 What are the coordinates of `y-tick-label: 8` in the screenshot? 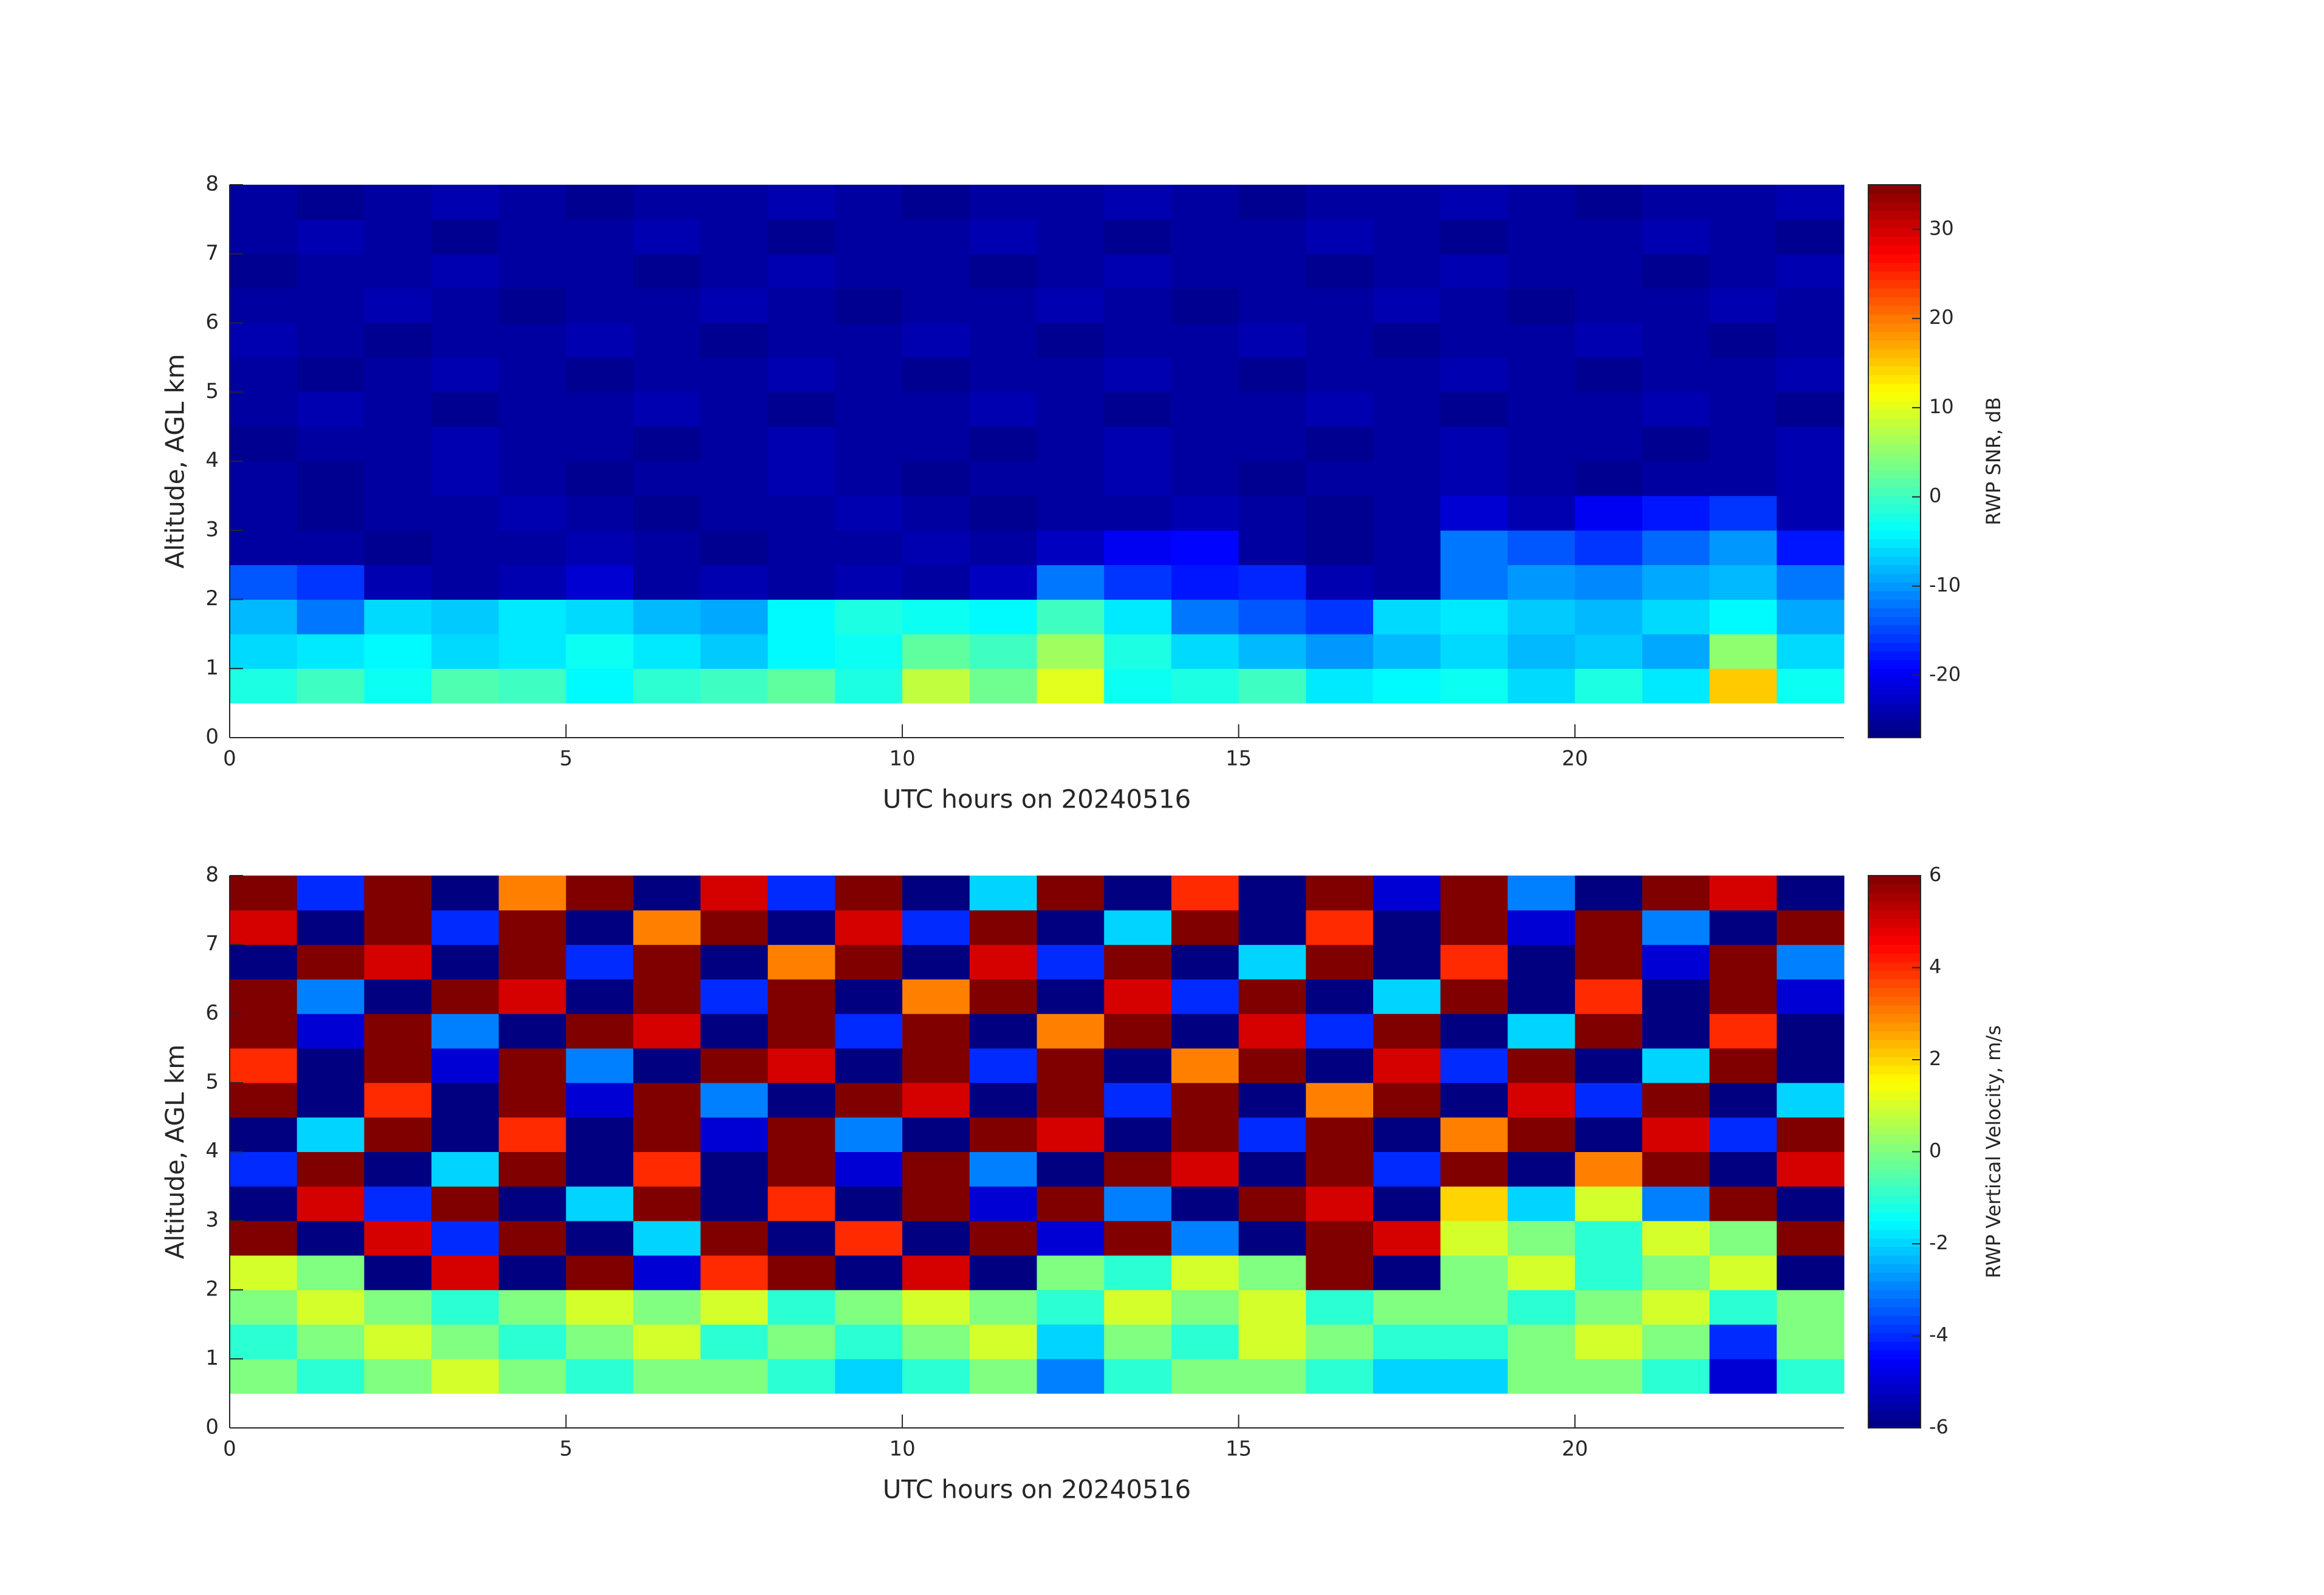 It's located at (212, 875).